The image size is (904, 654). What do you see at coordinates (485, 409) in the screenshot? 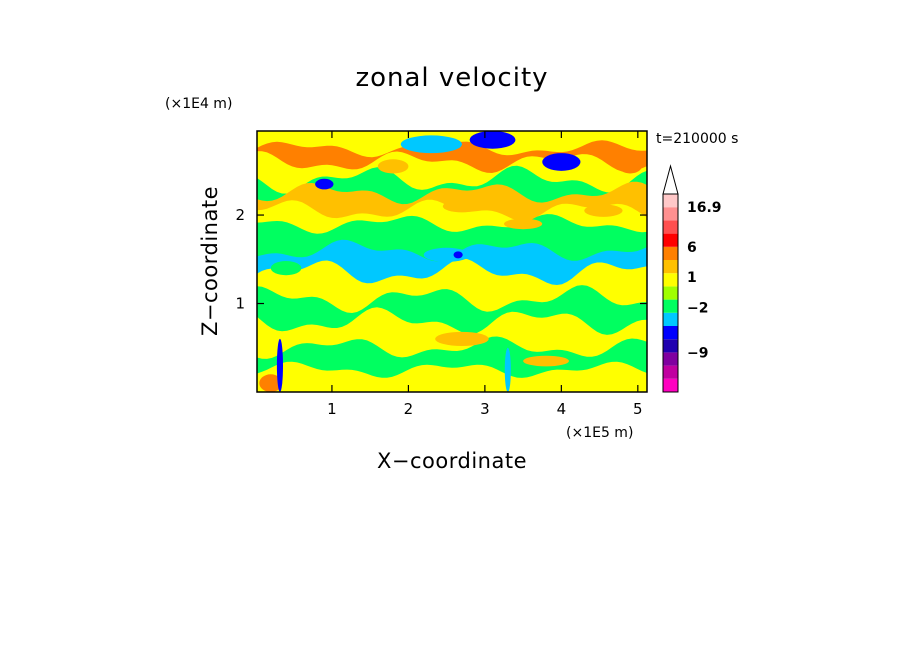
I see `x-tick-label: 3` at bounding box center [485, 409].